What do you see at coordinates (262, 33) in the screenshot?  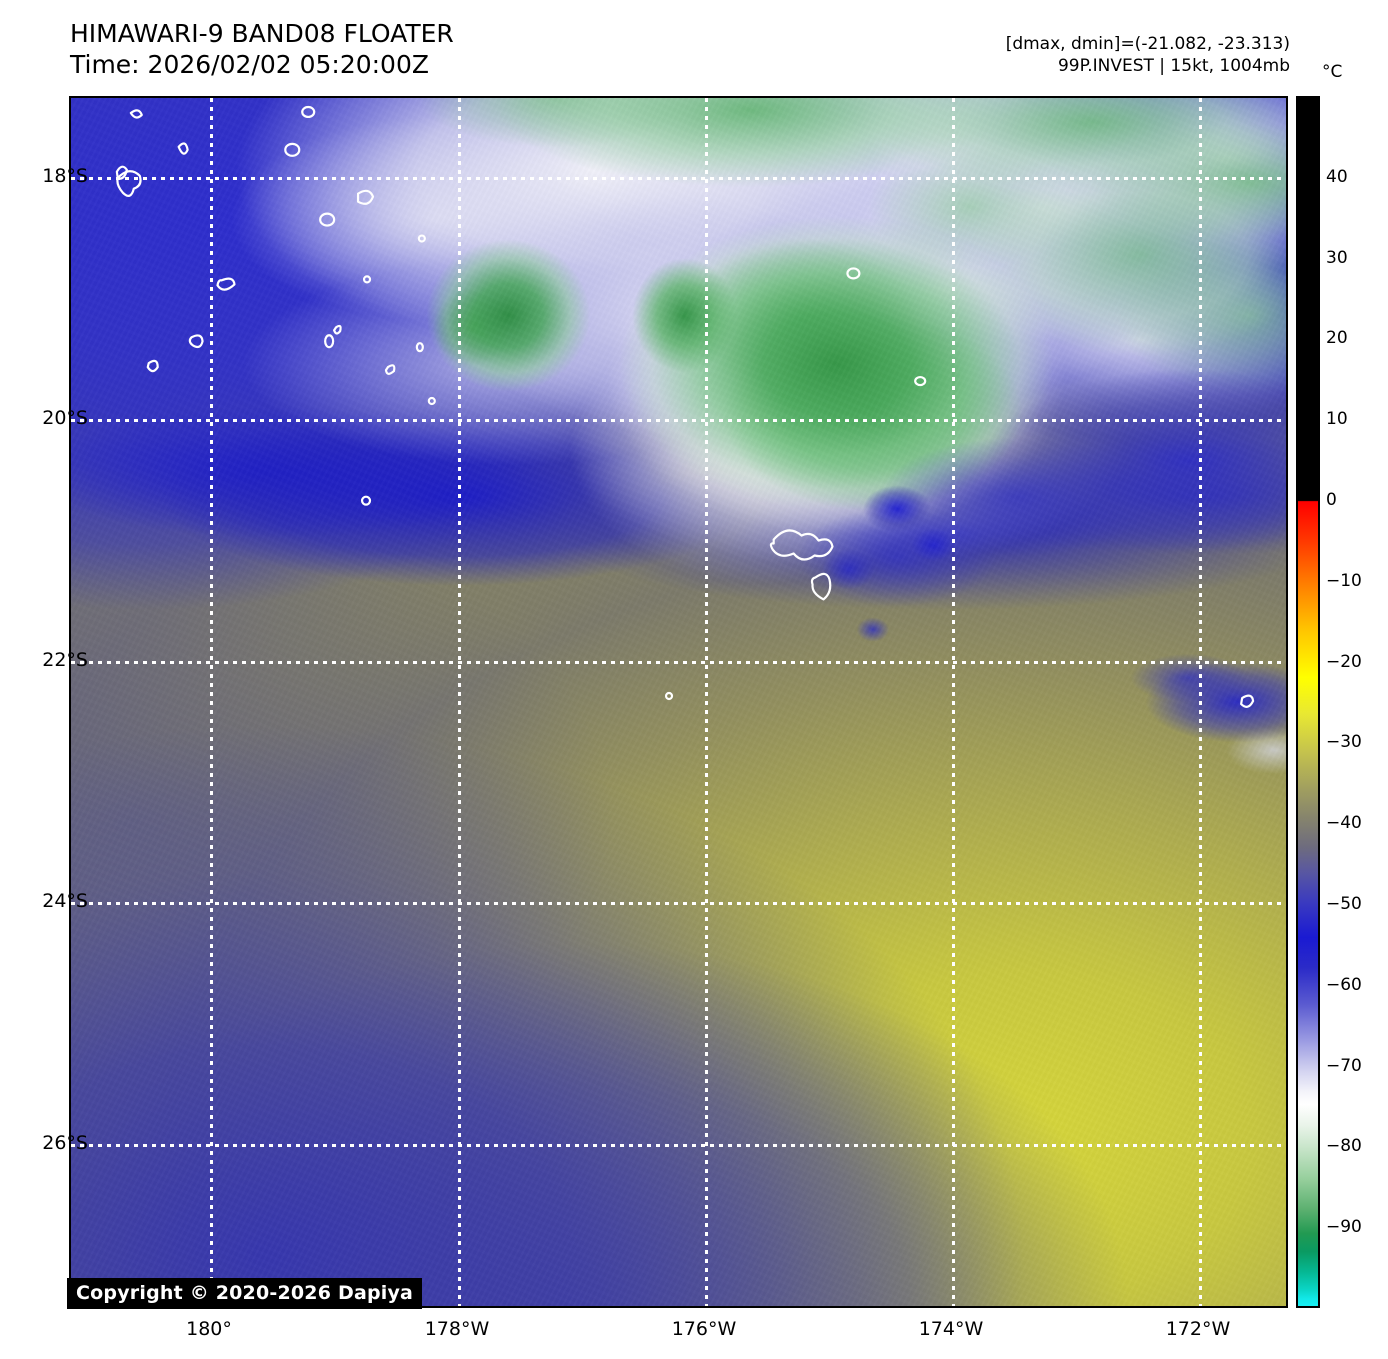 I see `page-title: HIMAWARI-9 BAND08 FLOATER` at bounding box center [262, 33].